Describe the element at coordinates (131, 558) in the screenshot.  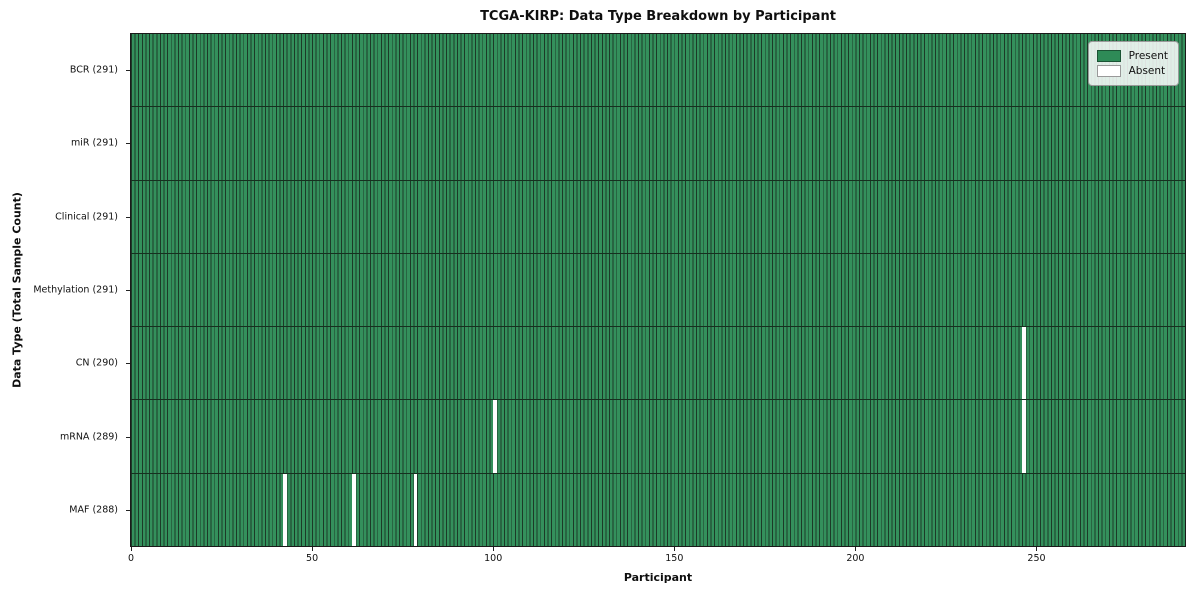
I see `x-tick-label: 0` at that location.